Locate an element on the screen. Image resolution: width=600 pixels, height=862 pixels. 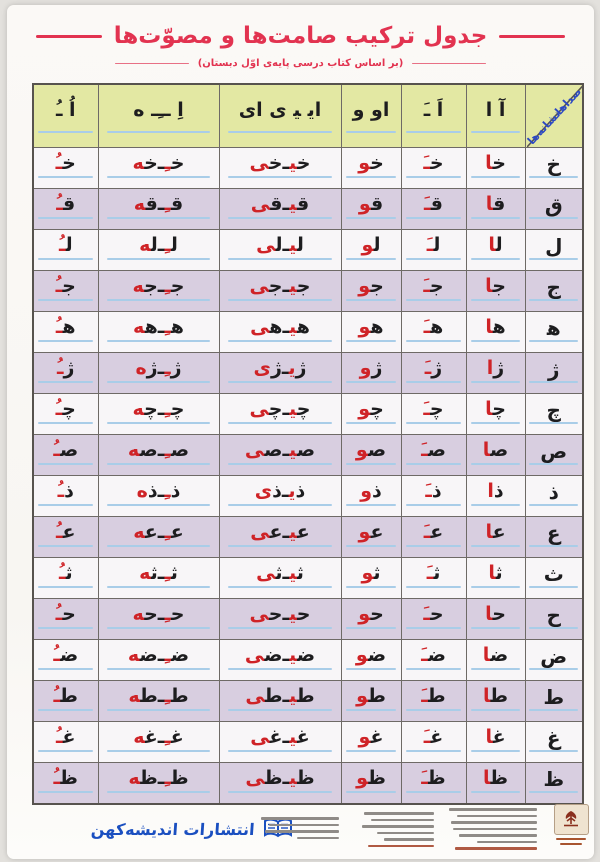
combo-cell: ط‍‍ی‍ ـ ط‍‍ی is located at coordinates (280, 701).